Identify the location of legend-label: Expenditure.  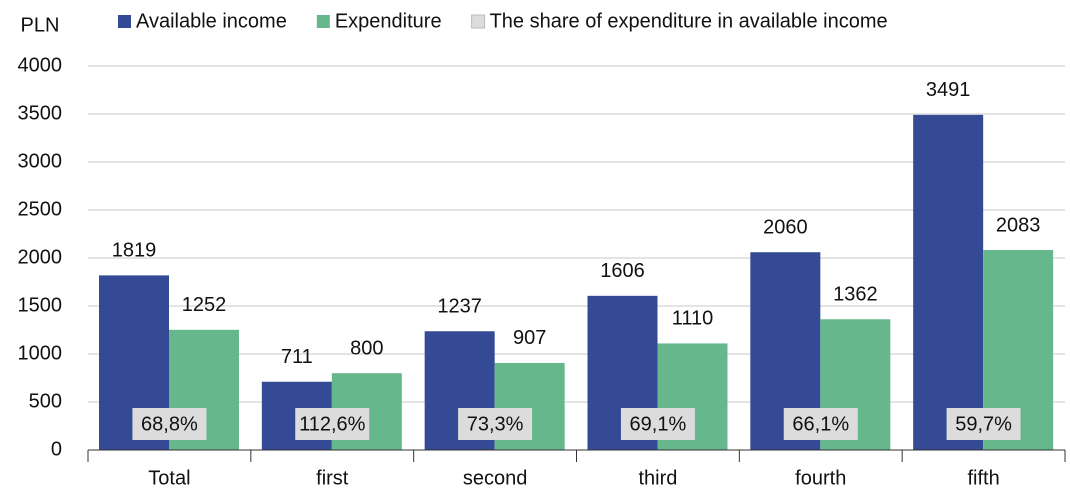
(388, 21).